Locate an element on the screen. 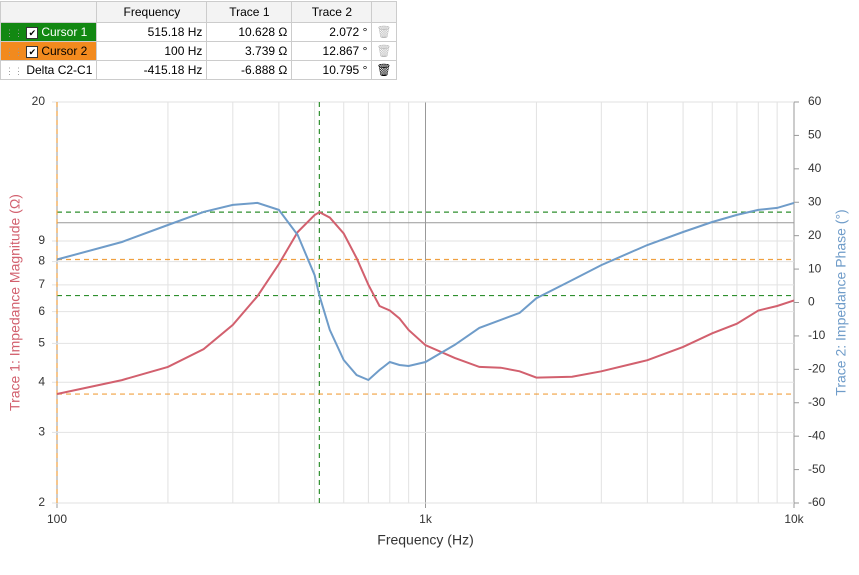 This screenshot has width=859, height=575. y-tick-label: 4 is located at coordinates (41, 381).